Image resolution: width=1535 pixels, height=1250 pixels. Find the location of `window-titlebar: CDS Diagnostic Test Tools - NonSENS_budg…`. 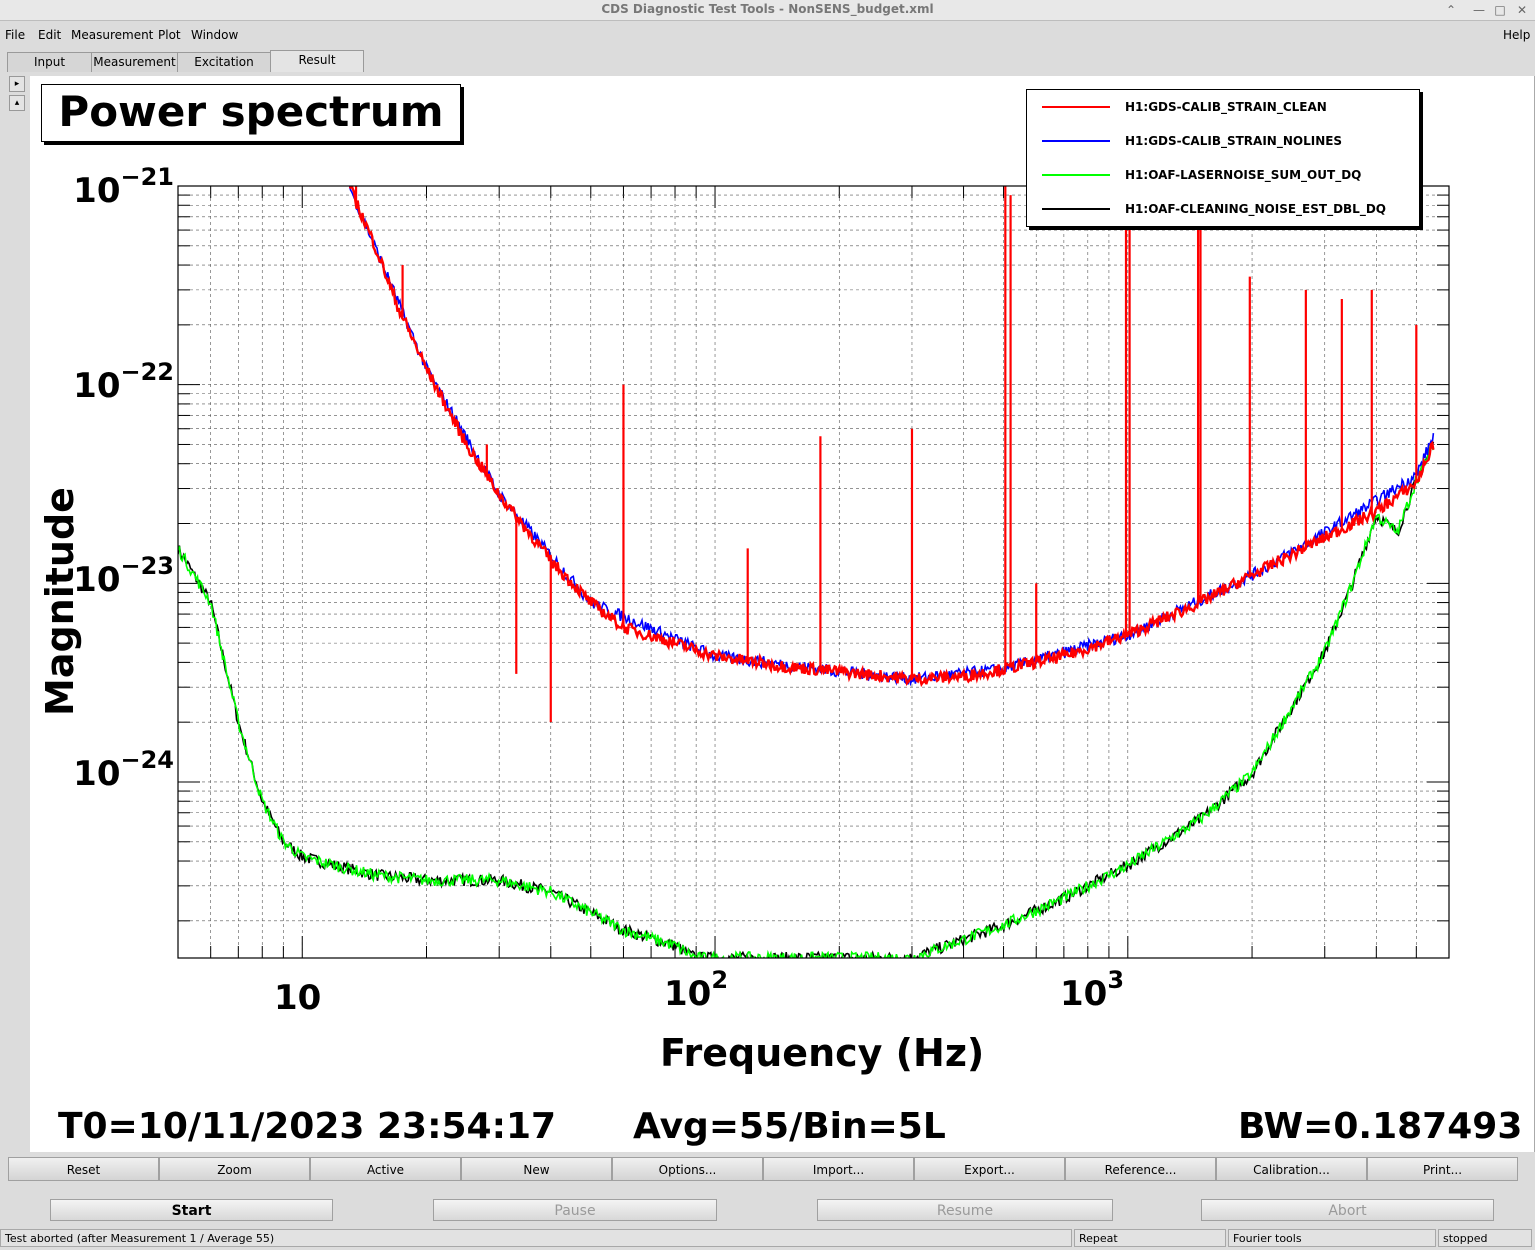

window-titlebar: CDS Diagnostic Test Tools - NonSENS_budg… is located at coordinates (767, 10).